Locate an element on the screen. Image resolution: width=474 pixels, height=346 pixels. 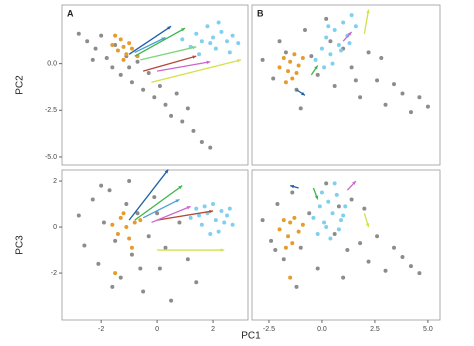
y-tick-label: 0 is located at coordinates (55, 227).